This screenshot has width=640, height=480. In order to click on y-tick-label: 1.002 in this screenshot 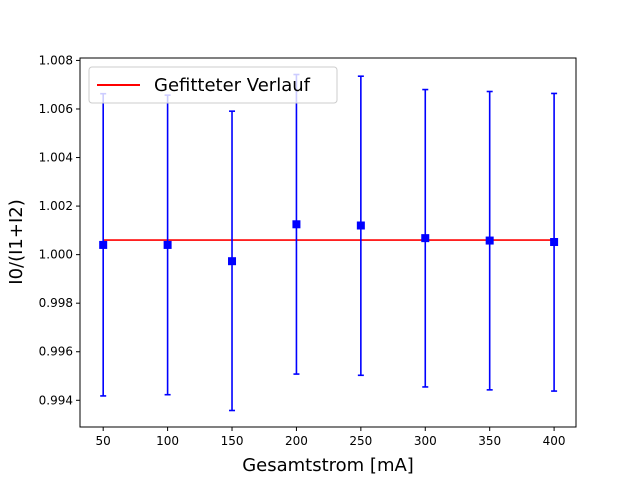, I will do `click(56, 206)`.